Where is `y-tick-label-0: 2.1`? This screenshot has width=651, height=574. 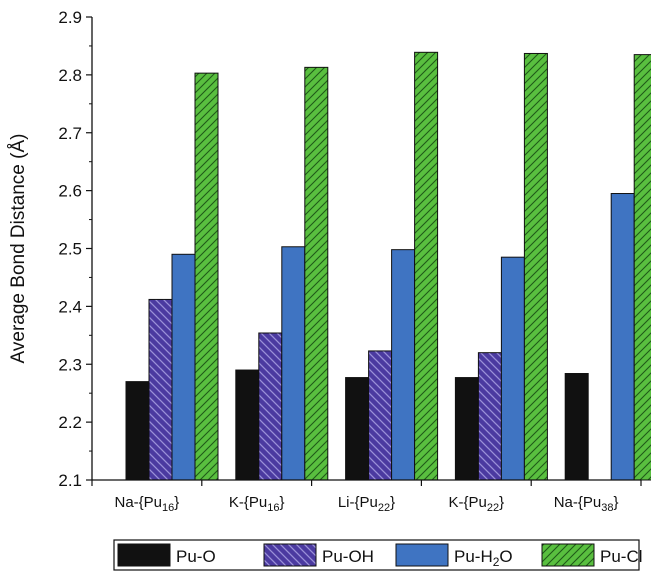
y-tick-label-0: 2.1 is located at coordinates (70, 480).